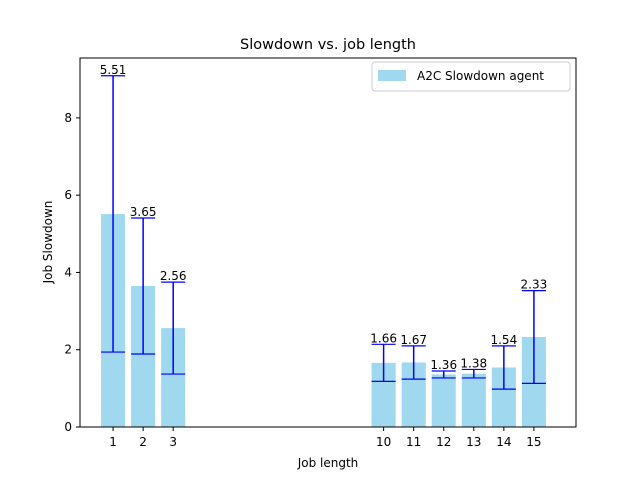  What do you see at coordinates (68, 350) in the screenshot?
I see `y-tick-label-2: 2` at bounding box center [68, 350].